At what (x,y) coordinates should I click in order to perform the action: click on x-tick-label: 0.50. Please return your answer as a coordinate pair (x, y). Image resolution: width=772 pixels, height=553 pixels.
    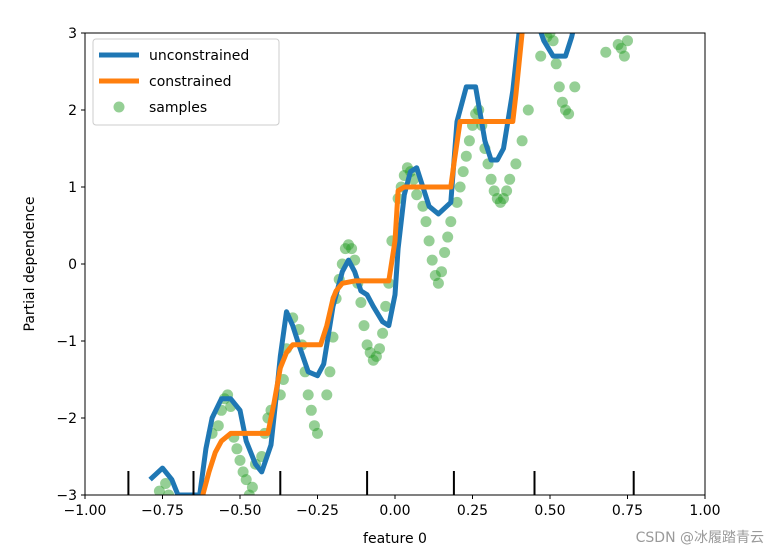
    Looking at the image, I should click on (549, 511).